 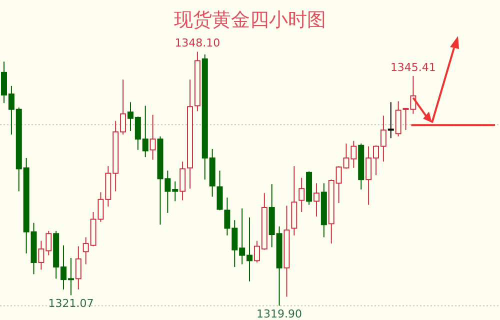 What do you see at coordinates (197, 43) in the screenshot?
I see `annotation: 1348.10` at bounding box center [197, 43].